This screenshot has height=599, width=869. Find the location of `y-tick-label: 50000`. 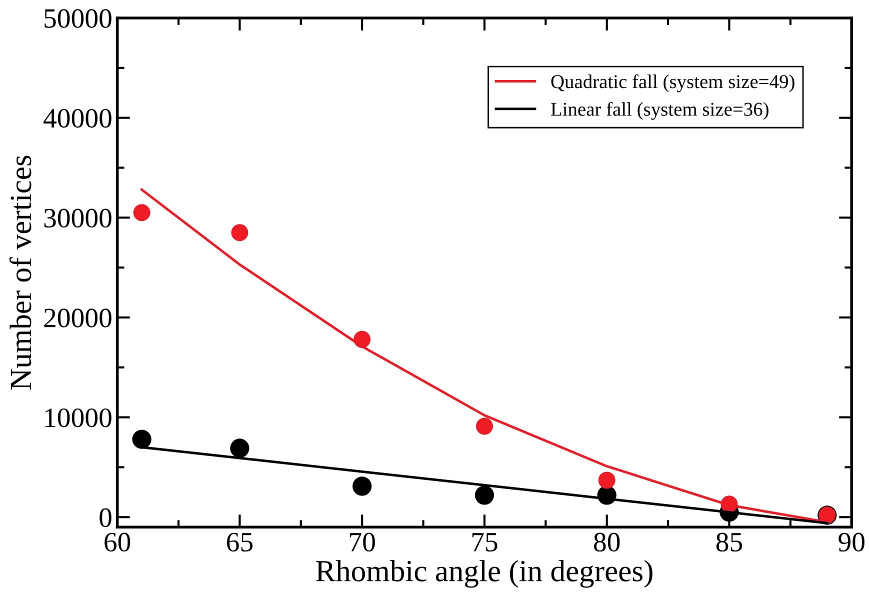

y-tick-label: 50000 is located at coordinates (78, 18).